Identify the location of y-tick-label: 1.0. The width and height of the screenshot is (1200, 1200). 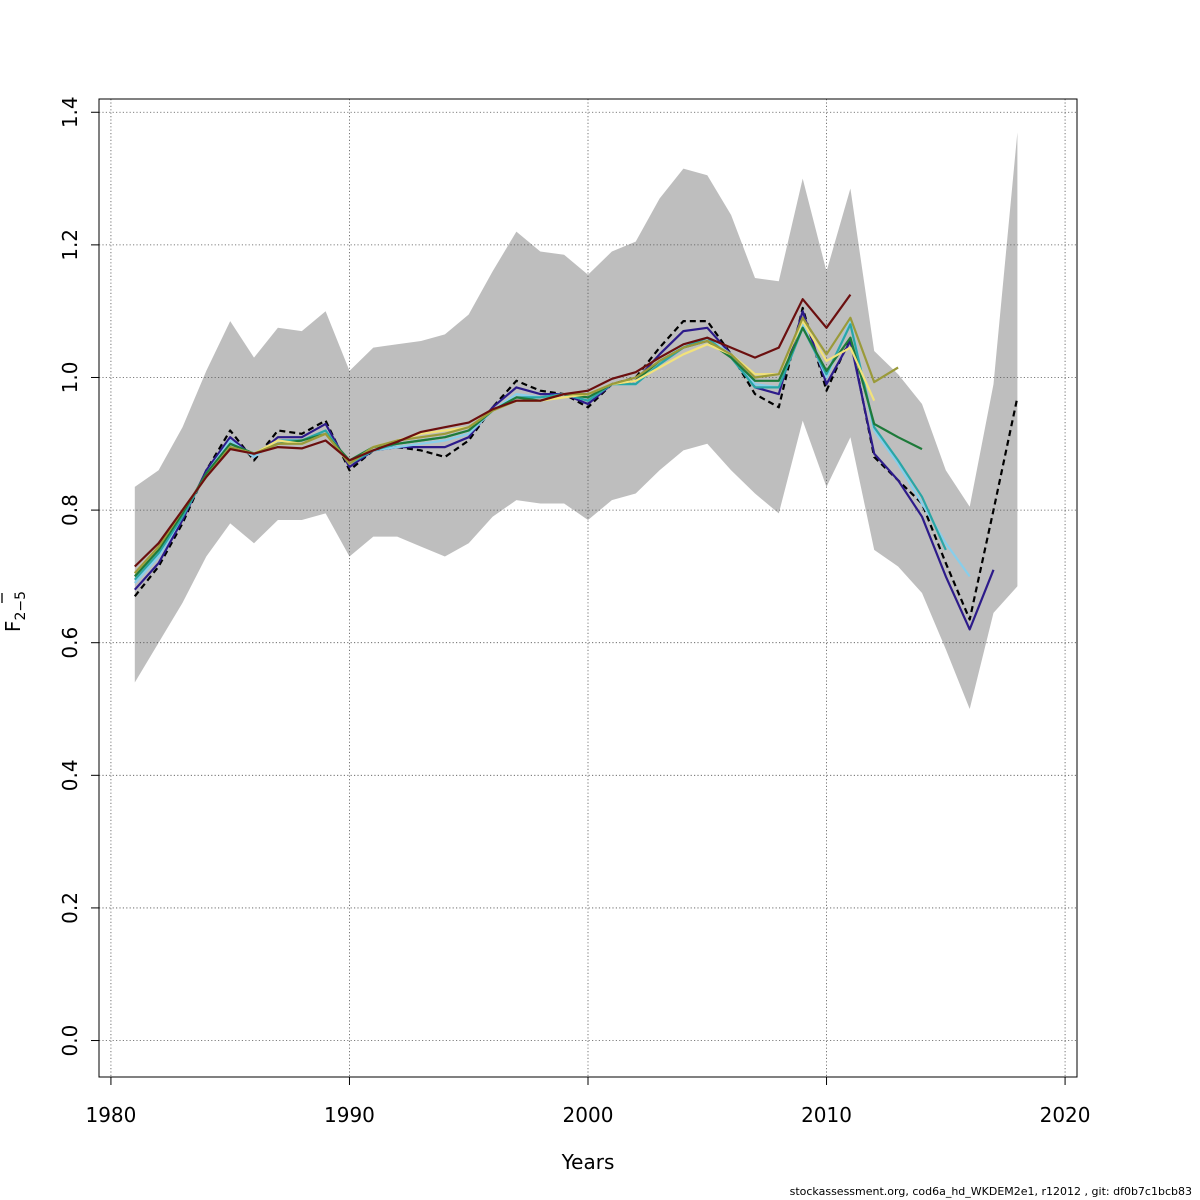
(70, 378).